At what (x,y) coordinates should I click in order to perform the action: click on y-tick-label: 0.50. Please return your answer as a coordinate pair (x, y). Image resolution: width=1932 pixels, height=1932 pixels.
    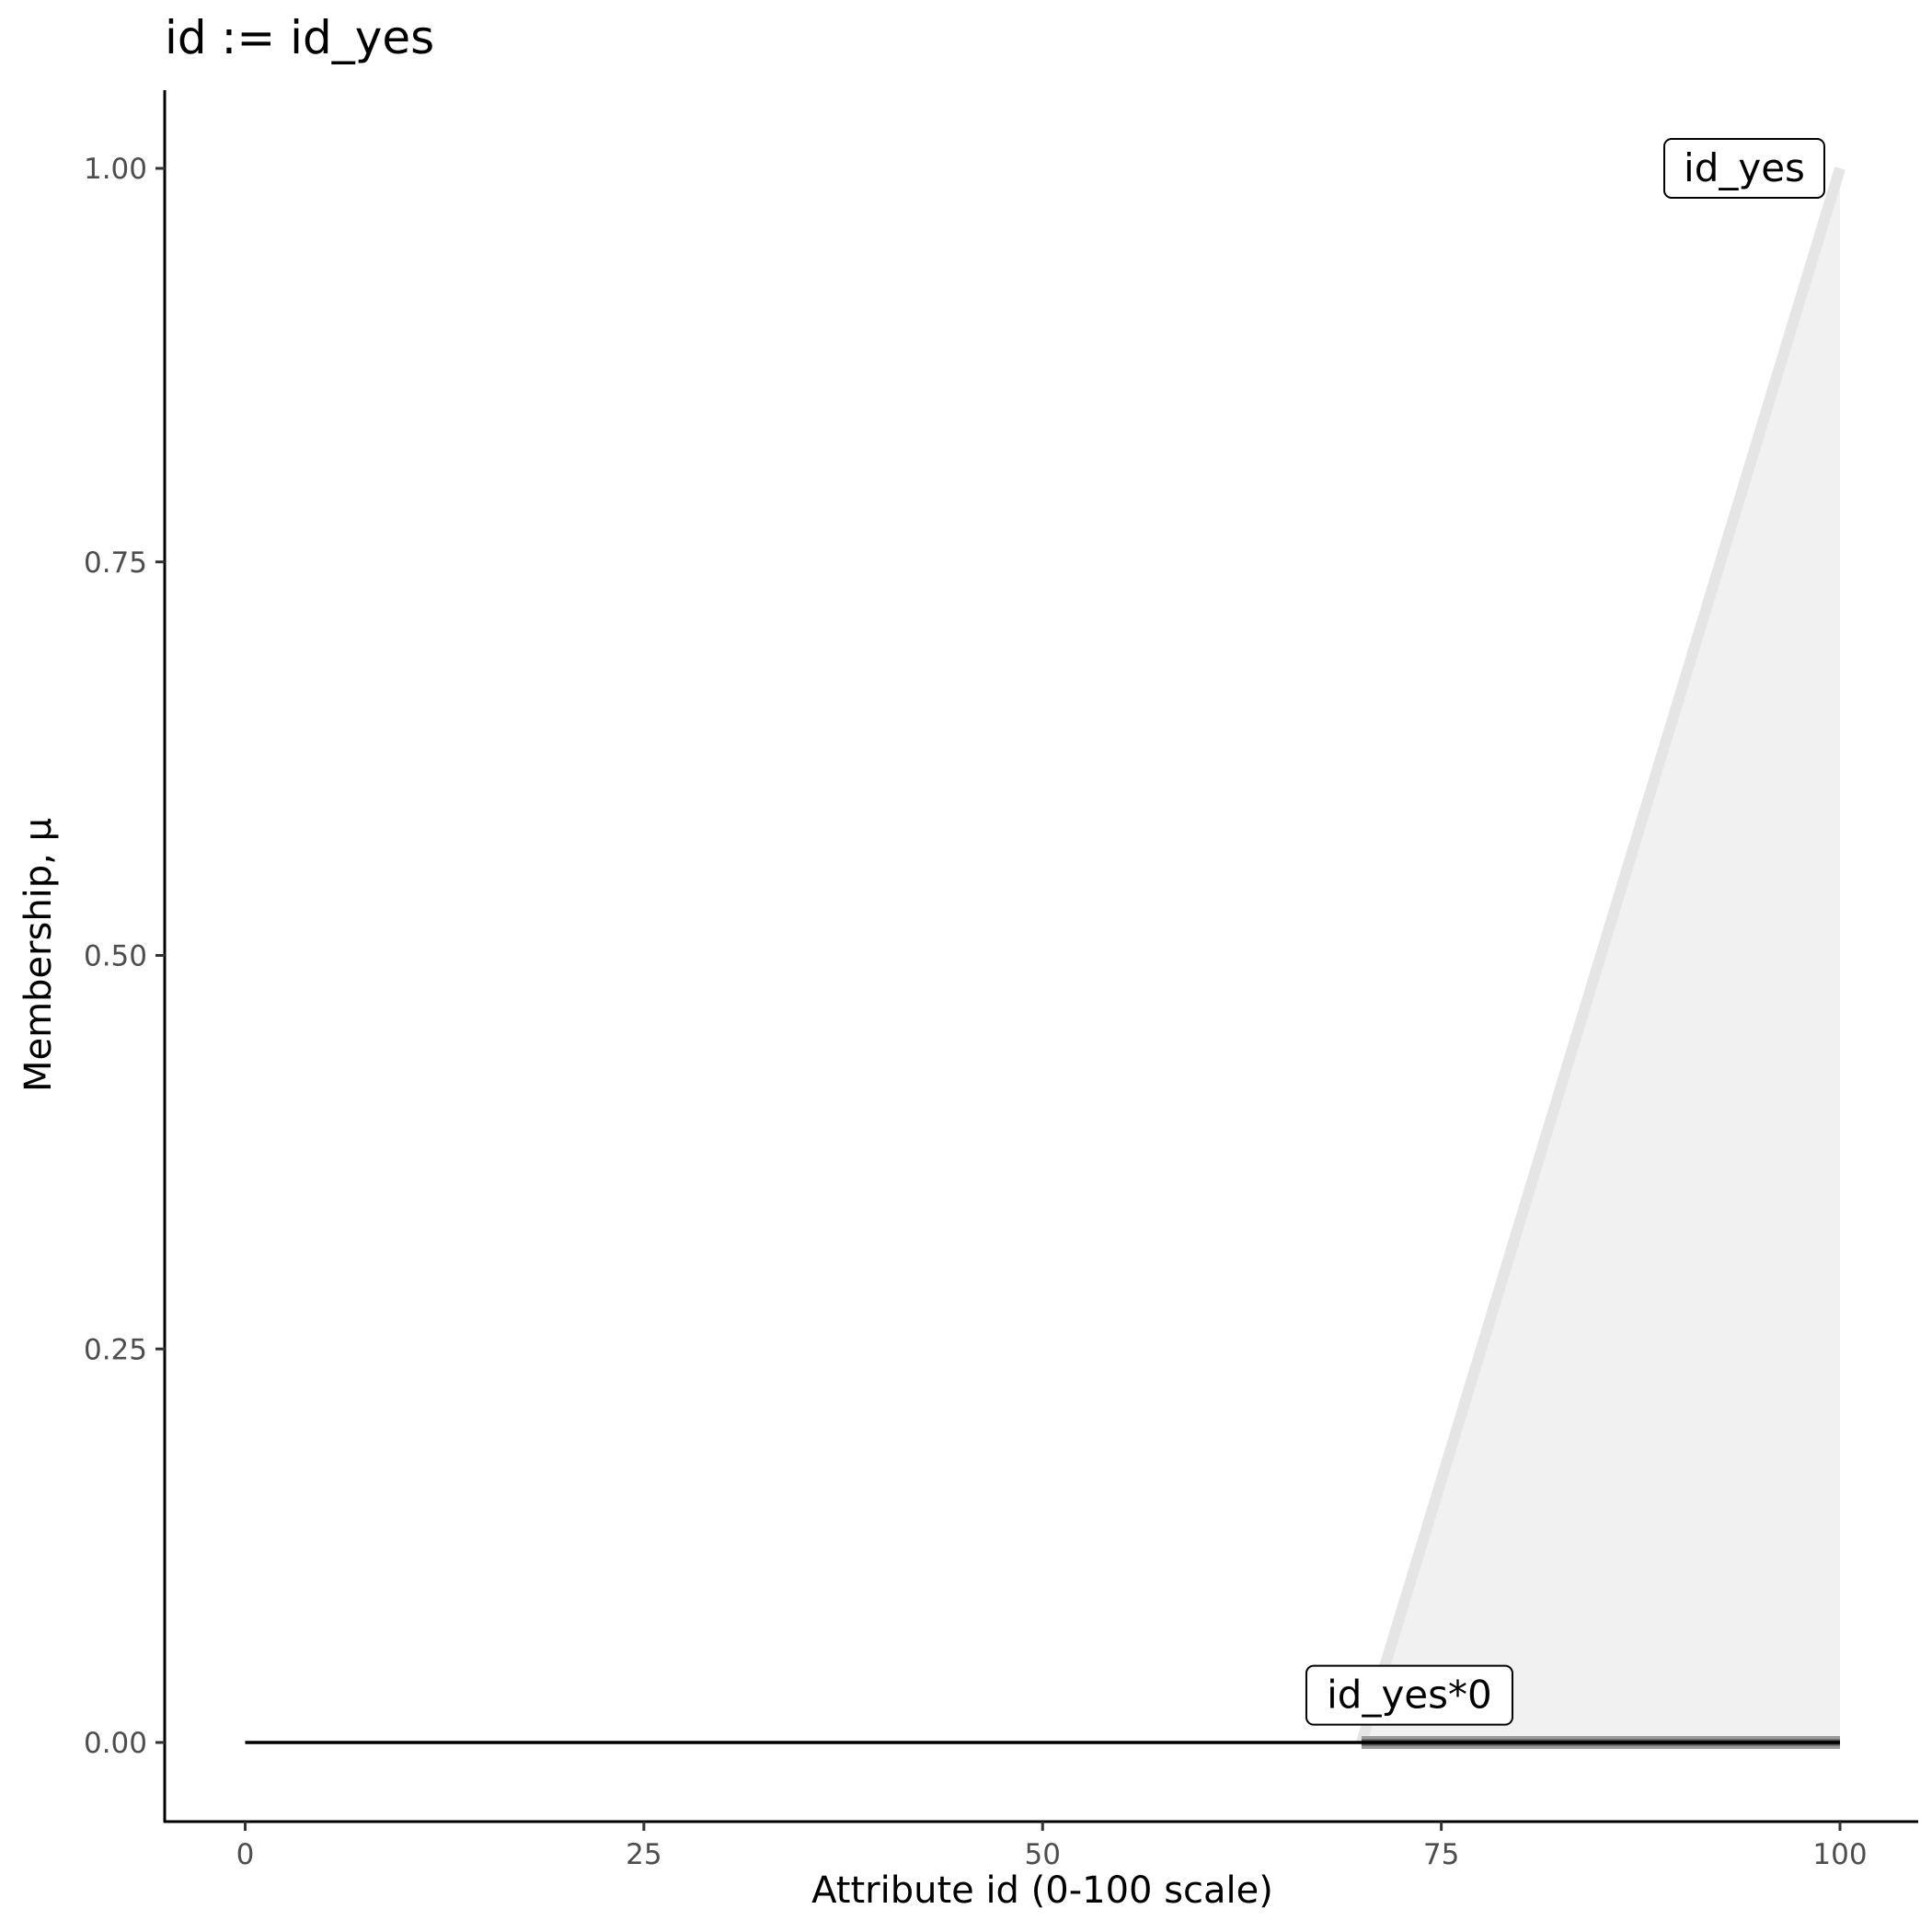
    Looking at the image, I should click on (115, 956).